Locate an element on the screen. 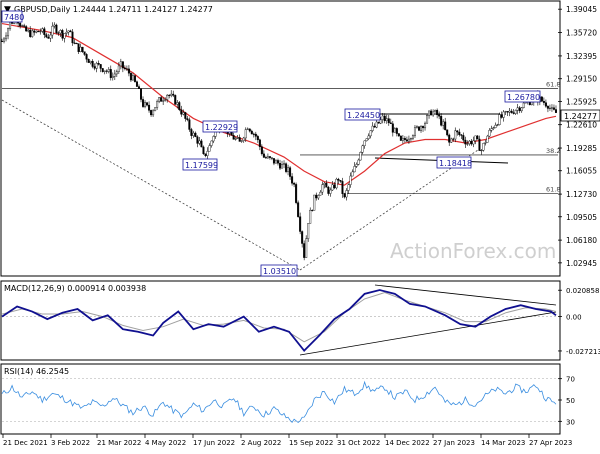 The image size is (600, 454). annotation-1-24450: 1.24450 is located at coordinates (362, 114).